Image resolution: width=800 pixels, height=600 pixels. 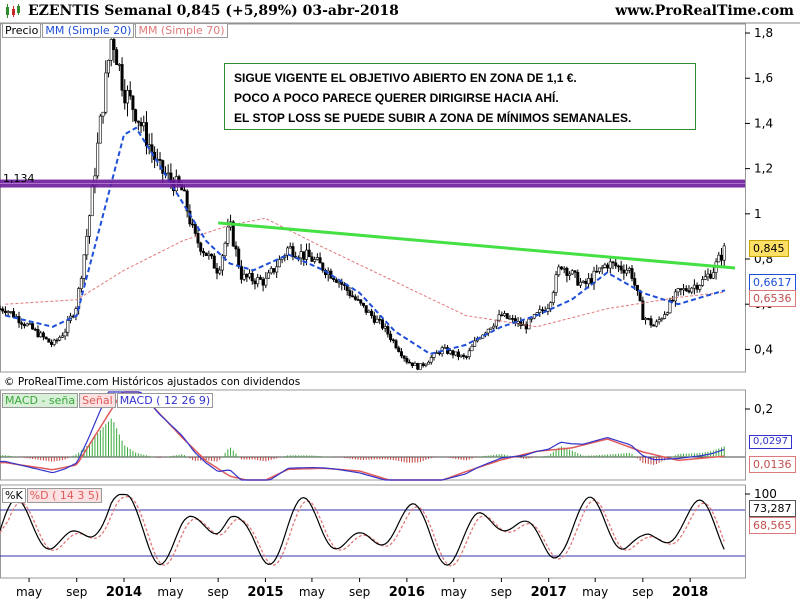 What do you see at coordinates (181, 30) in the screenshot?
I see `legend-ma70: MM (Simple 70)` at bounding box center [181, 30].